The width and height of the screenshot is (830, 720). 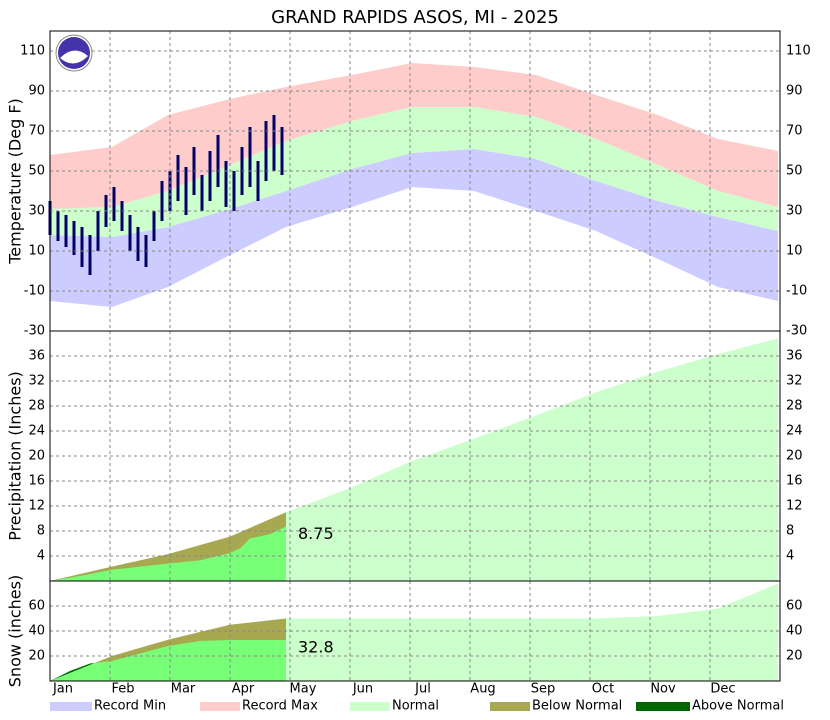 What do you see at coordinates (543, 689) in the screenshot?
I see `x-tick-label: Sep` at bounding box center [543, 689].